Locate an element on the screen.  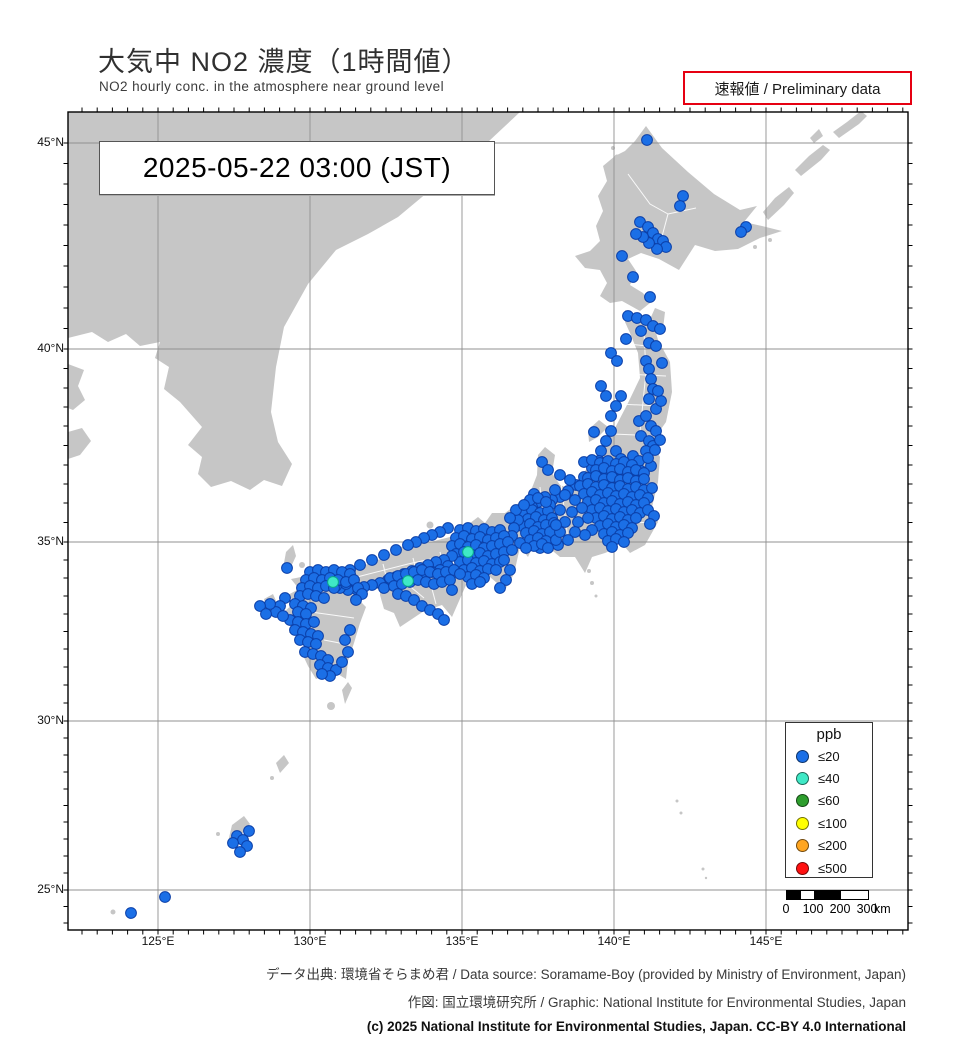
scalebar-tick-label: 100 is located at coordinates (813, 909).